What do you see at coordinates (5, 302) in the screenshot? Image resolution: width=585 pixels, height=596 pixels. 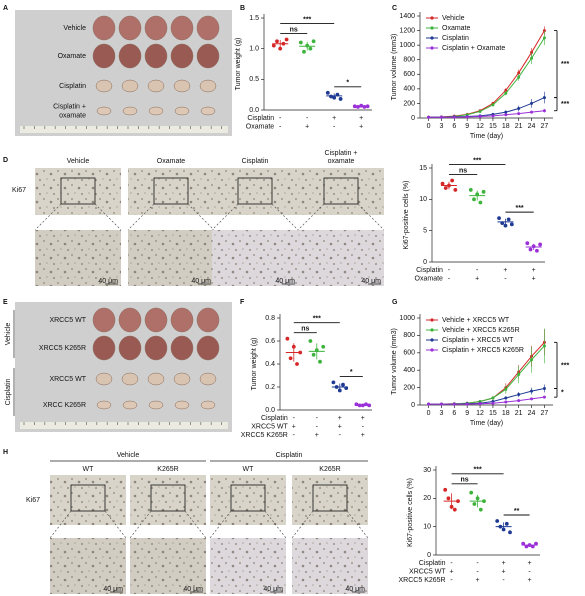 I see `panel-label: E` at bounding box center [5, 302].